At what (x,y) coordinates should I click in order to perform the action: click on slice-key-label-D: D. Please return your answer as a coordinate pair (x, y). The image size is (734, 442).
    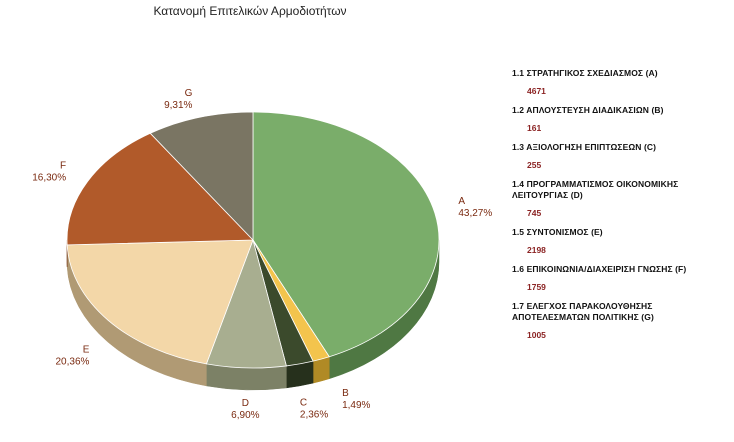
    Looking at the image, I should click on (245, 403).